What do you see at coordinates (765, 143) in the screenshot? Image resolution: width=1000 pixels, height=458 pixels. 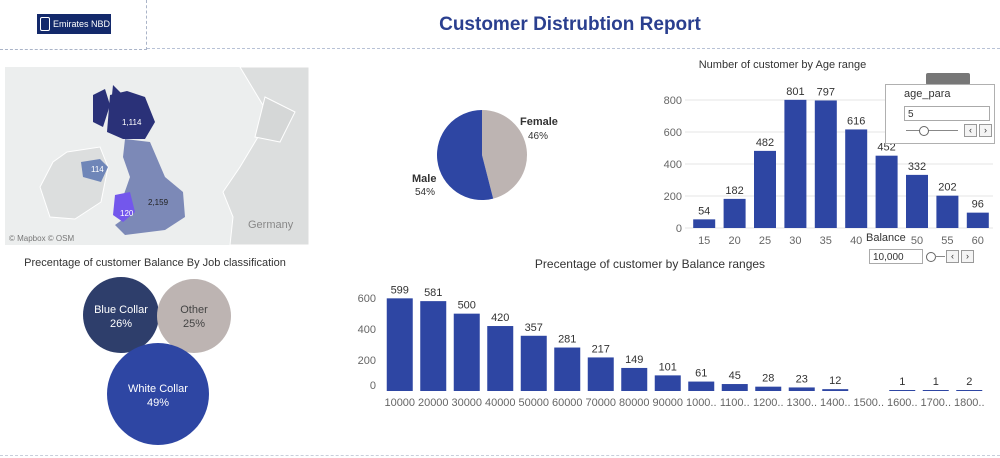 I see `age-bar-value: 482` at bounding box center [765, 143].